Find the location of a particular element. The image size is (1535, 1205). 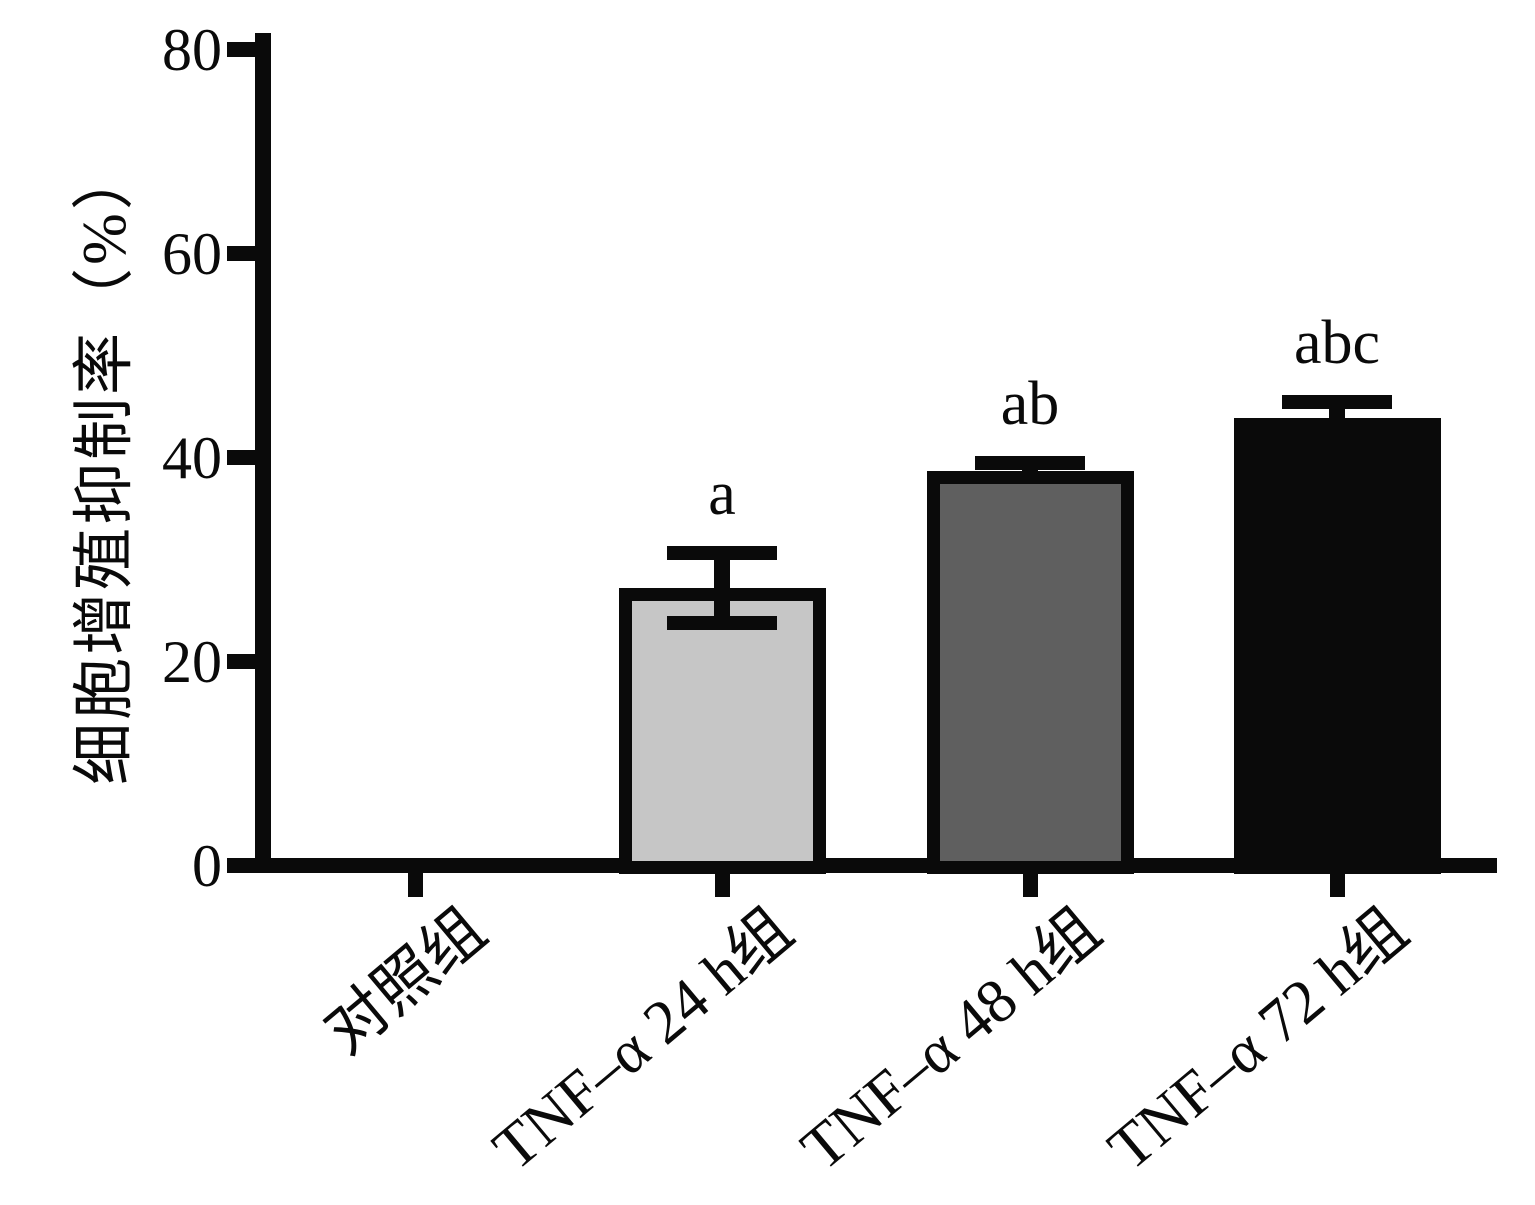

significance-label: a is located at coordinates (722, 494).